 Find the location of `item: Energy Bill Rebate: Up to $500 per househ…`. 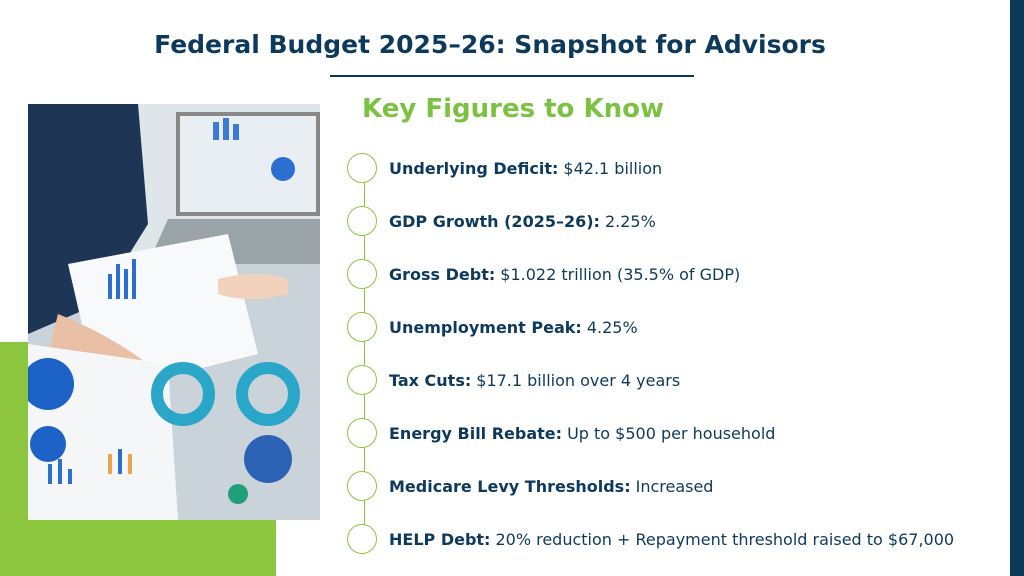

item: Energy Bill Rebate: Up to $500 per househ… is located at coordinates (561, 433).